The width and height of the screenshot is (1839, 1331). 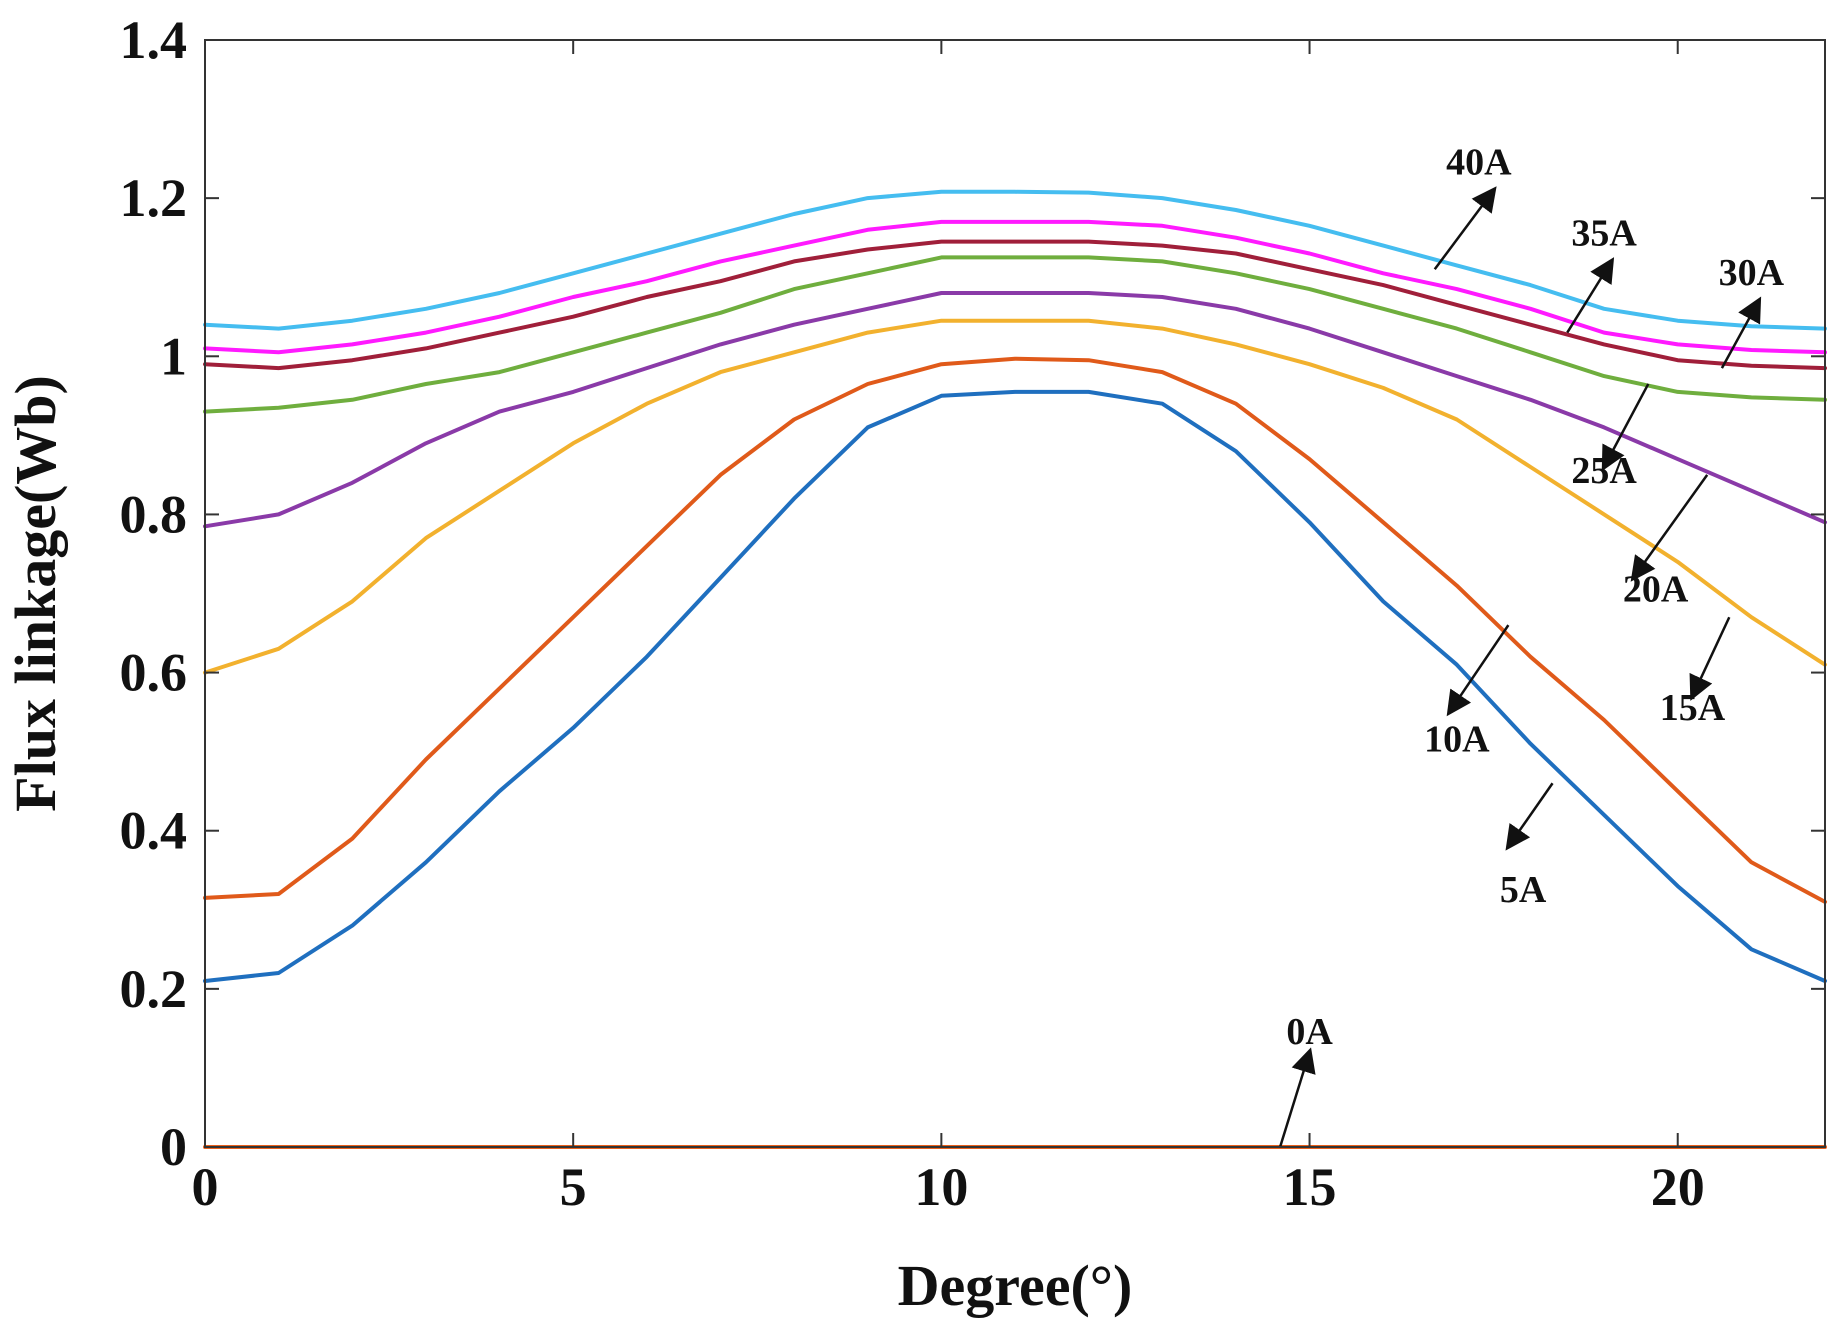 What do you see at coordinates (1015, 1285) in the screenshot?
I see `x-axis-label: Degree(°)` at bounding box center [1015, 1285].